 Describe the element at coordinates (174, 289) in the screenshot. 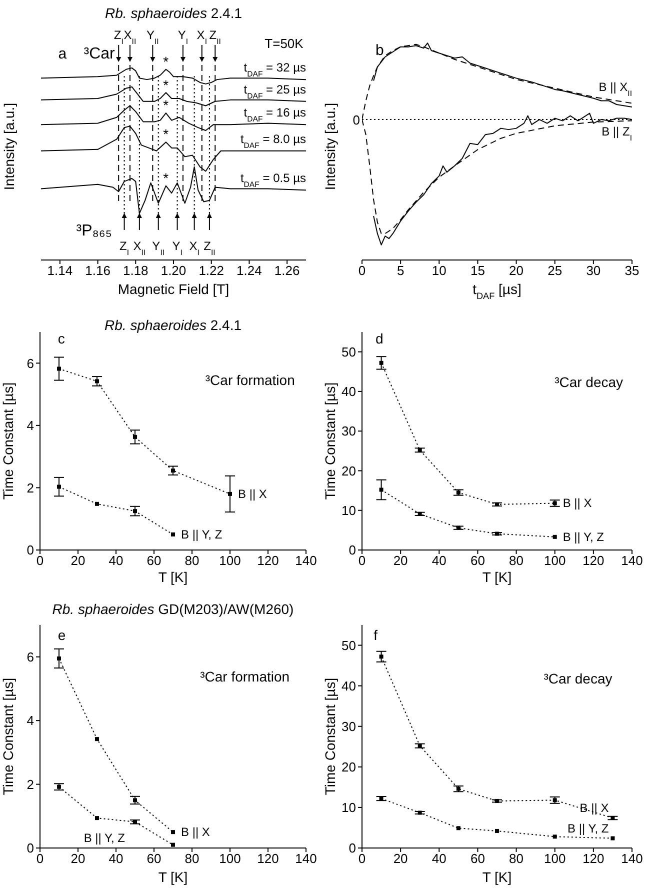

I see `x-axis-title: Magnetic Field [T]` at that location.